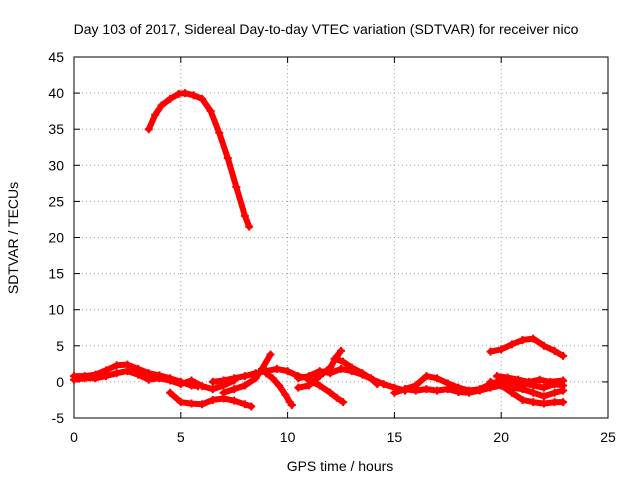 This screenshot has width=640, height=480. Describe the element at coordinates (60, 346) in the screenshot. I see `y-tick-label: 5` at that location.